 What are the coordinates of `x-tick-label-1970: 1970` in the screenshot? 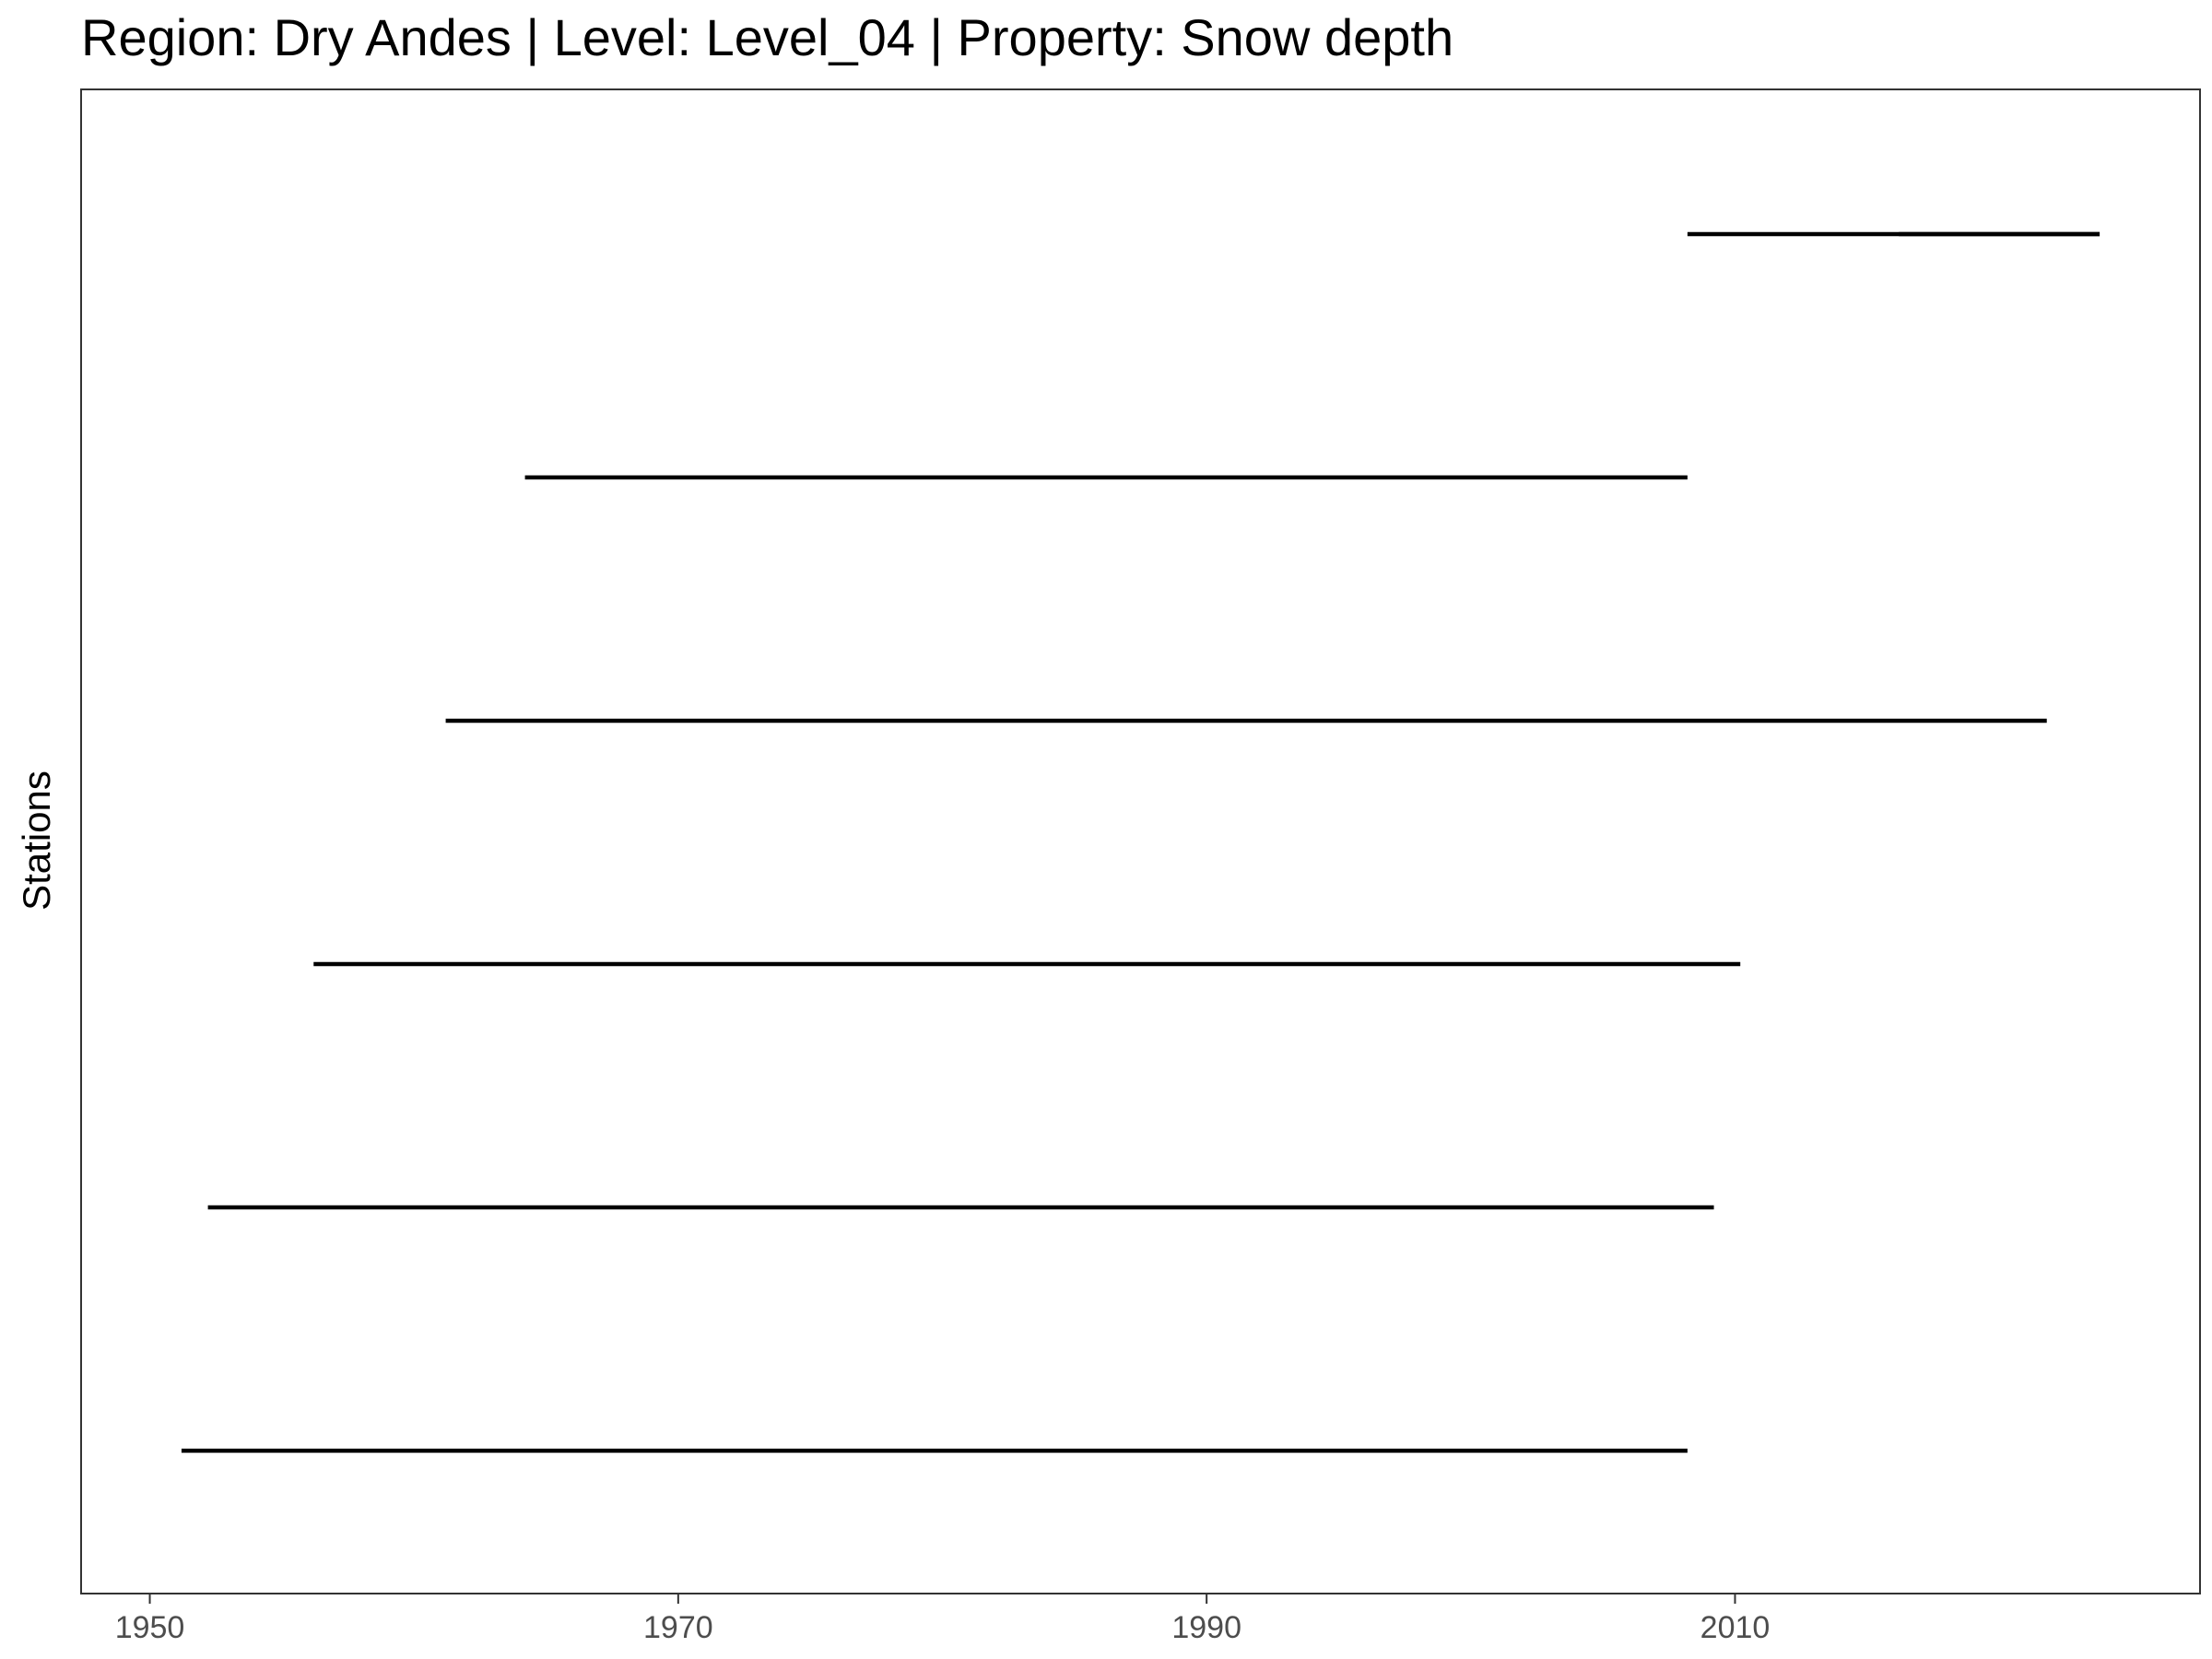 It's located at (678, 1627).